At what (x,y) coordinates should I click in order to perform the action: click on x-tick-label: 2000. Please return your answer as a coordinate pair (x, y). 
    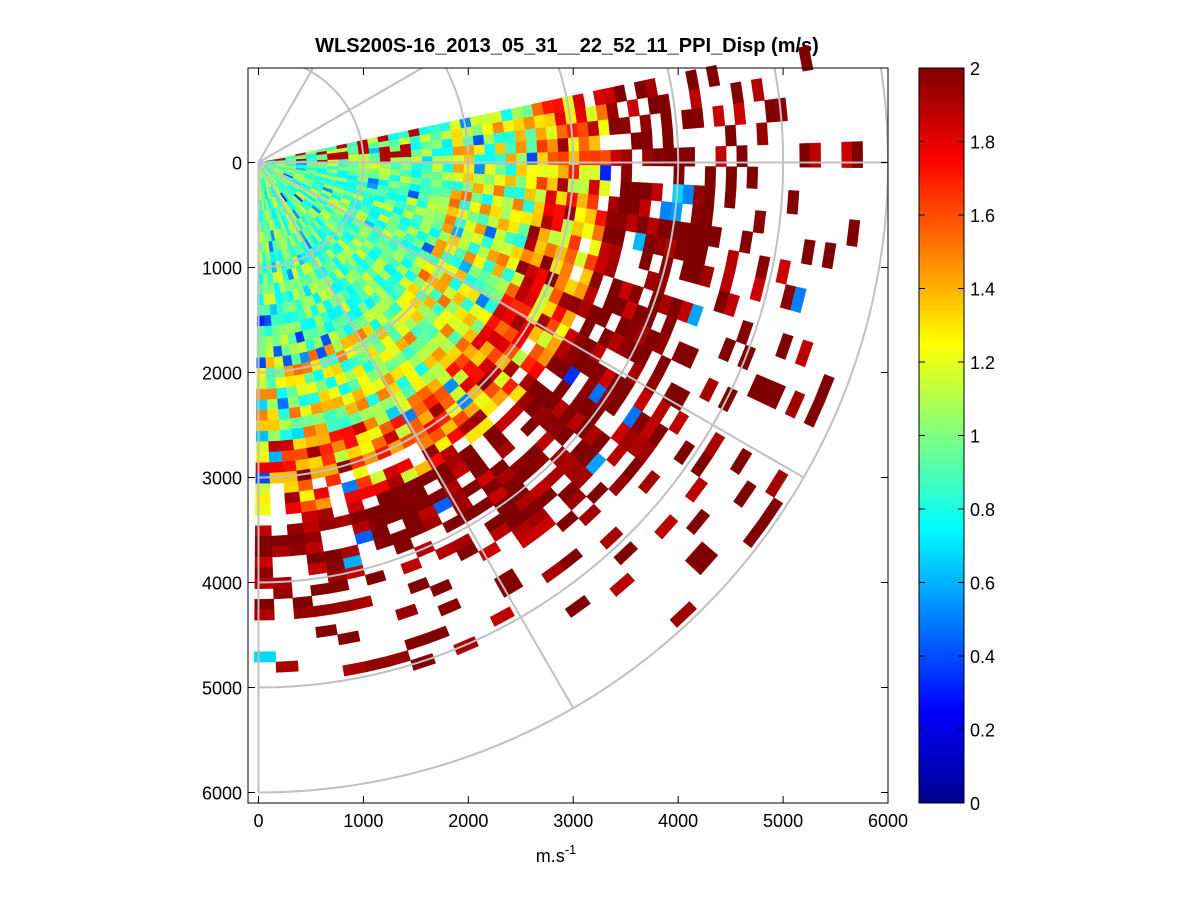
    Looking at the image, I should click on (468, 821).